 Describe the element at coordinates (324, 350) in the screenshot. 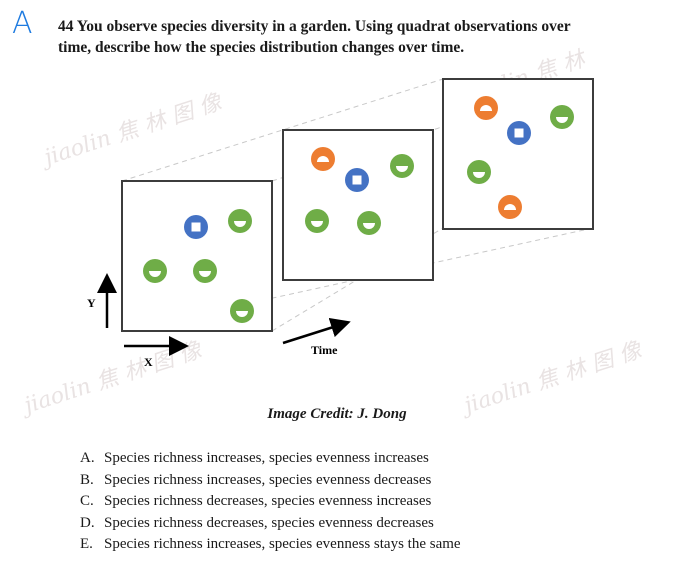

I see `time-label: Time` at that location.